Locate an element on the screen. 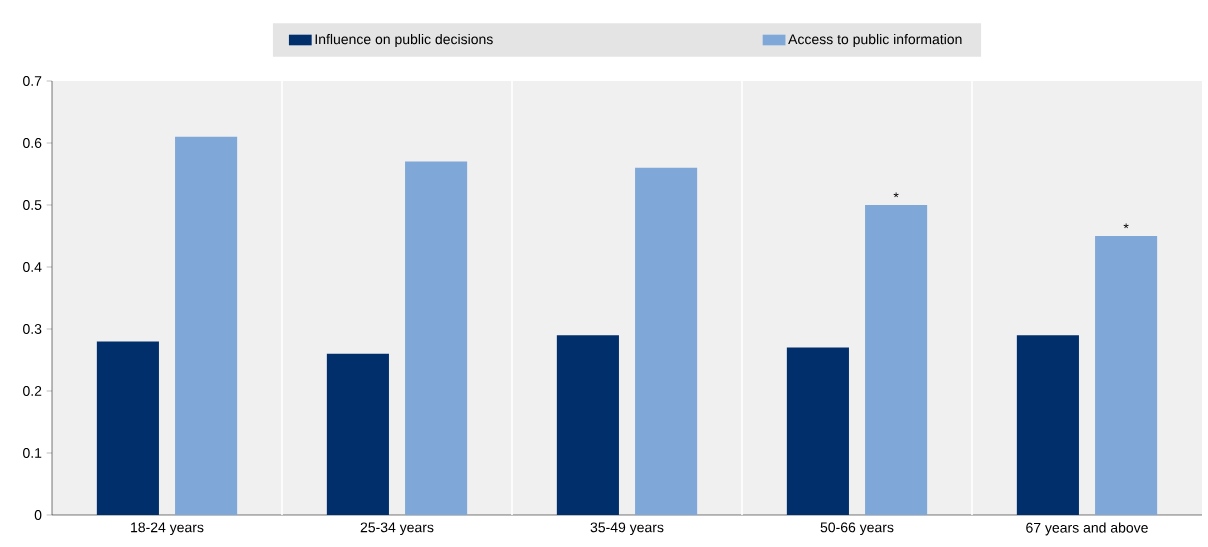 This screenshot has height=547, width=1208. x-tick-label: 35-49 years is located at coordinates (627, 529).